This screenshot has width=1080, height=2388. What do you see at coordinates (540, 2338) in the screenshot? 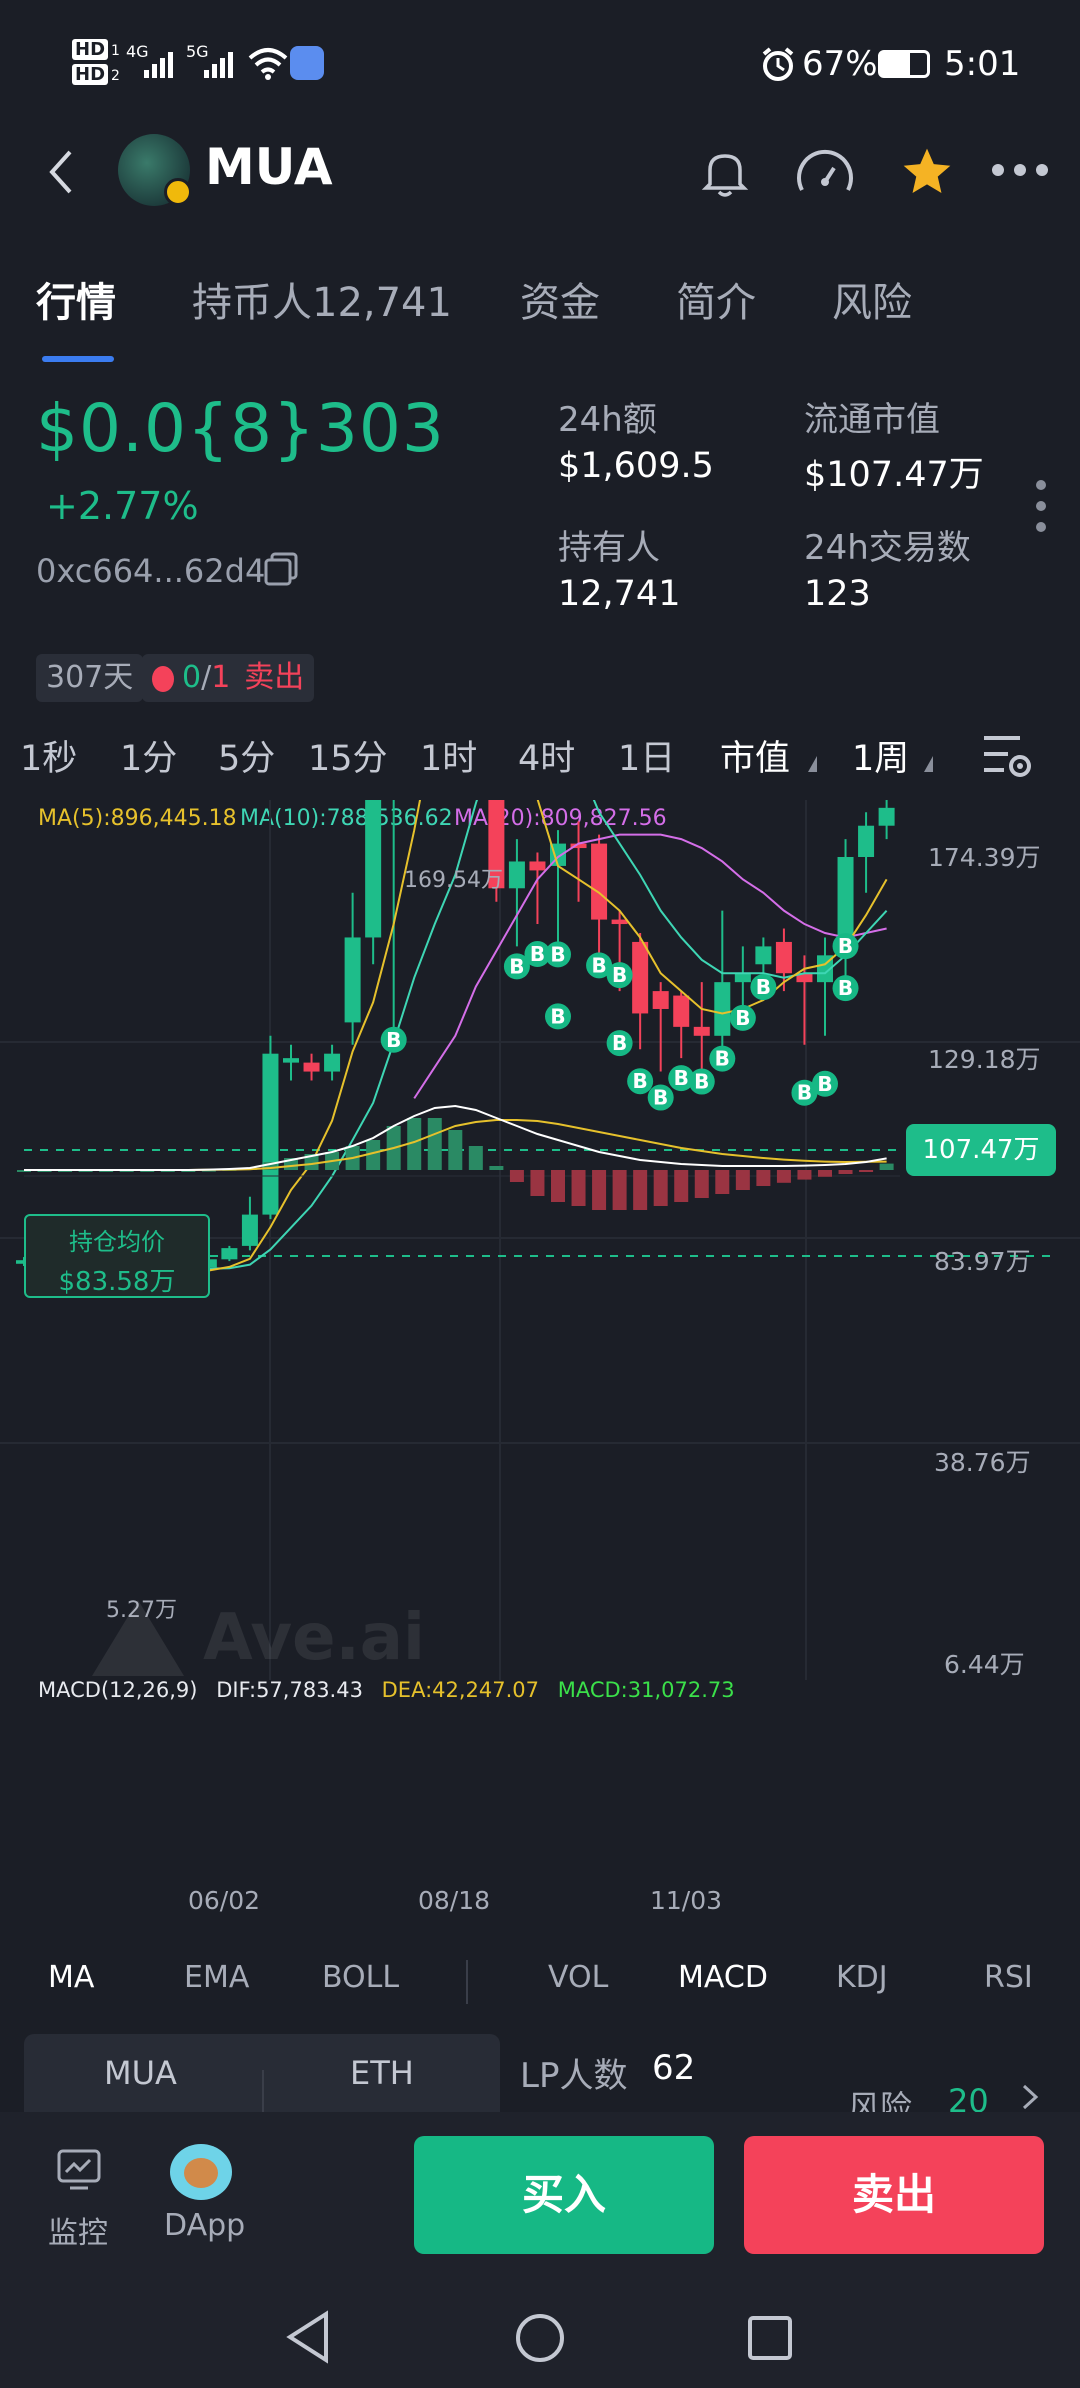
I see `home-nav-icon` at bounding box center [540, 2338].